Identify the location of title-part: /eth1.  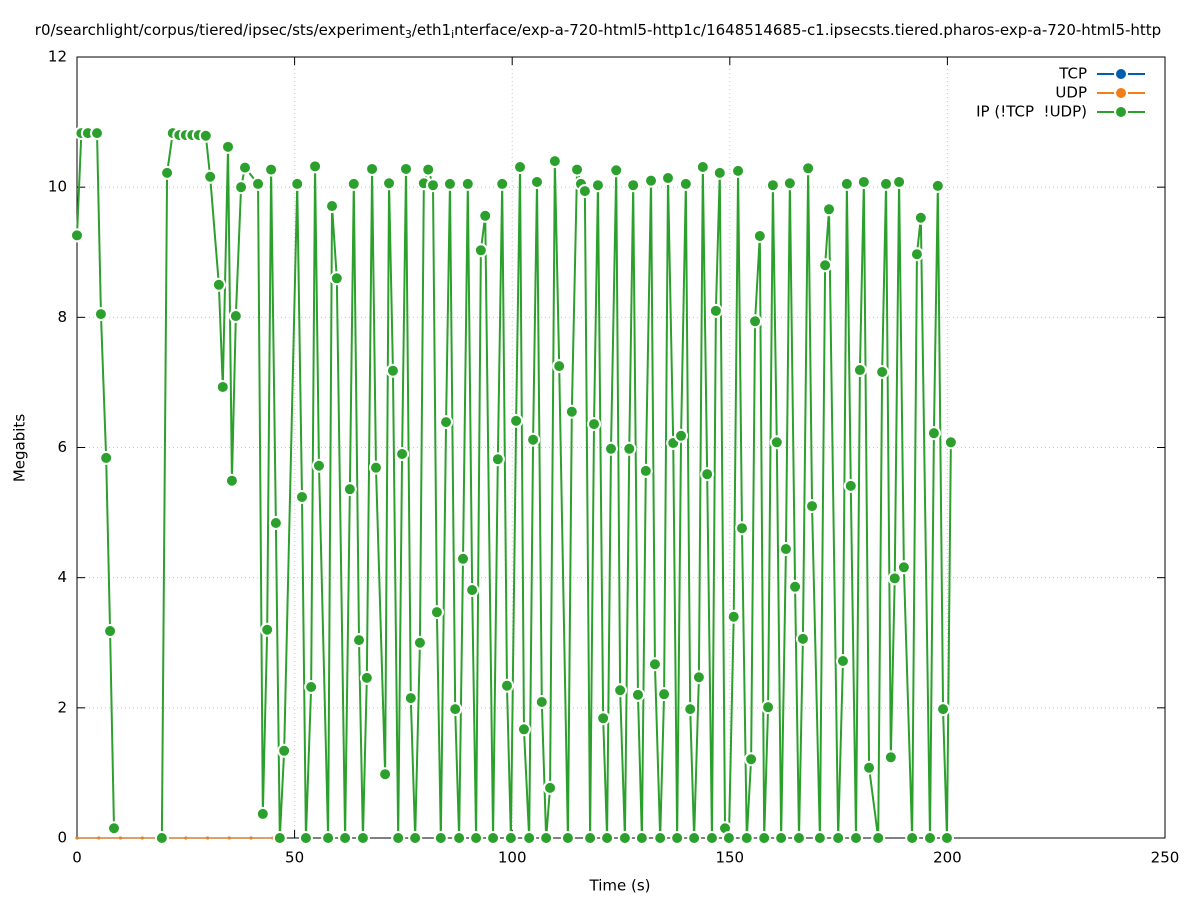
(431, 30).